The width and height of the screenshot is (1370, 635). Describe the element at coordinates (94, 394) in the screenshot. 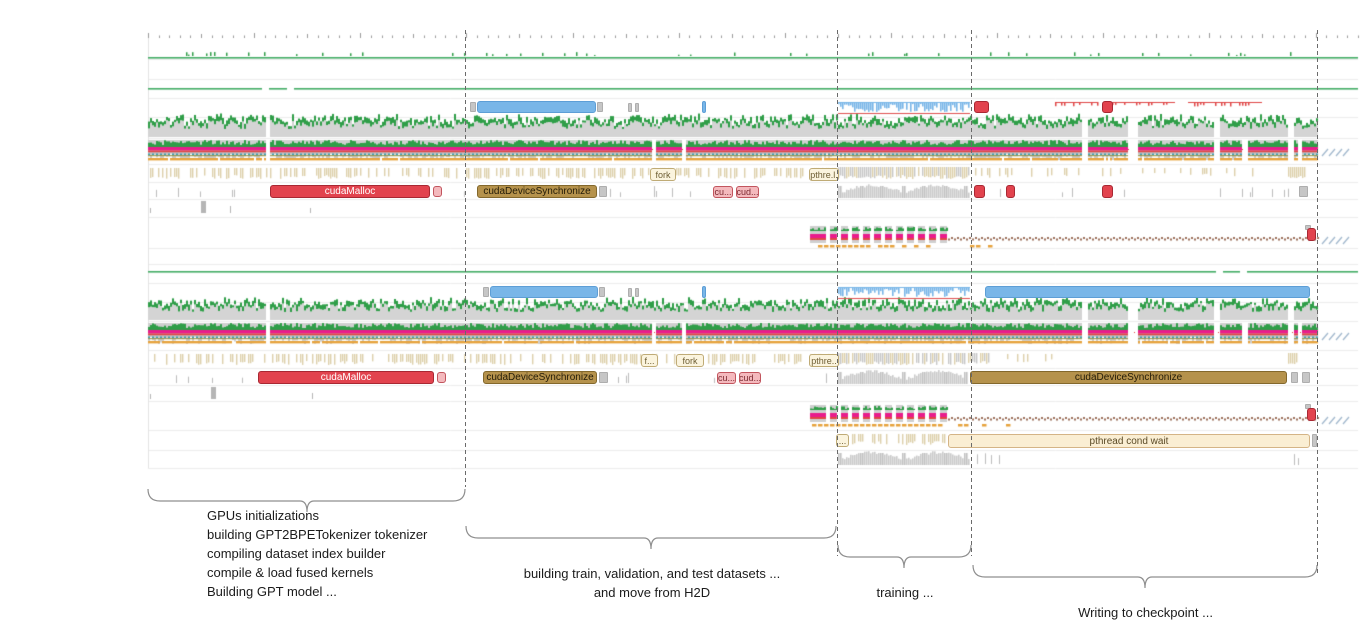

I see `sidebar-item-profiler-2: Profiler overhead` at that location.